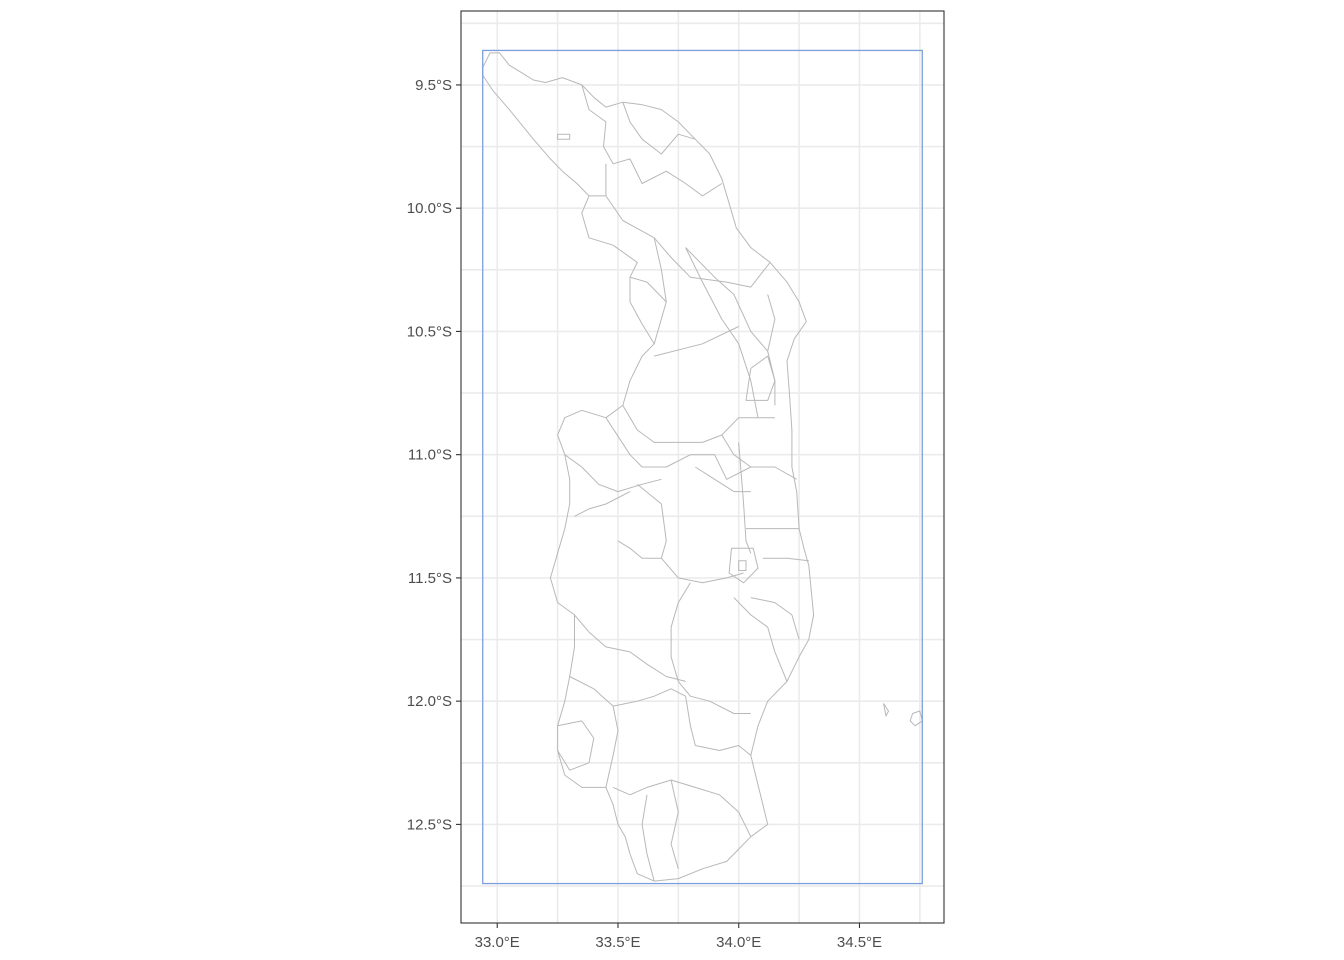 The width and height of the screenshot is (1344, 960). What do you see at coordinates (564, 136) in the screenshot?
I see `small-parcel` at bounding box center [564, 136].